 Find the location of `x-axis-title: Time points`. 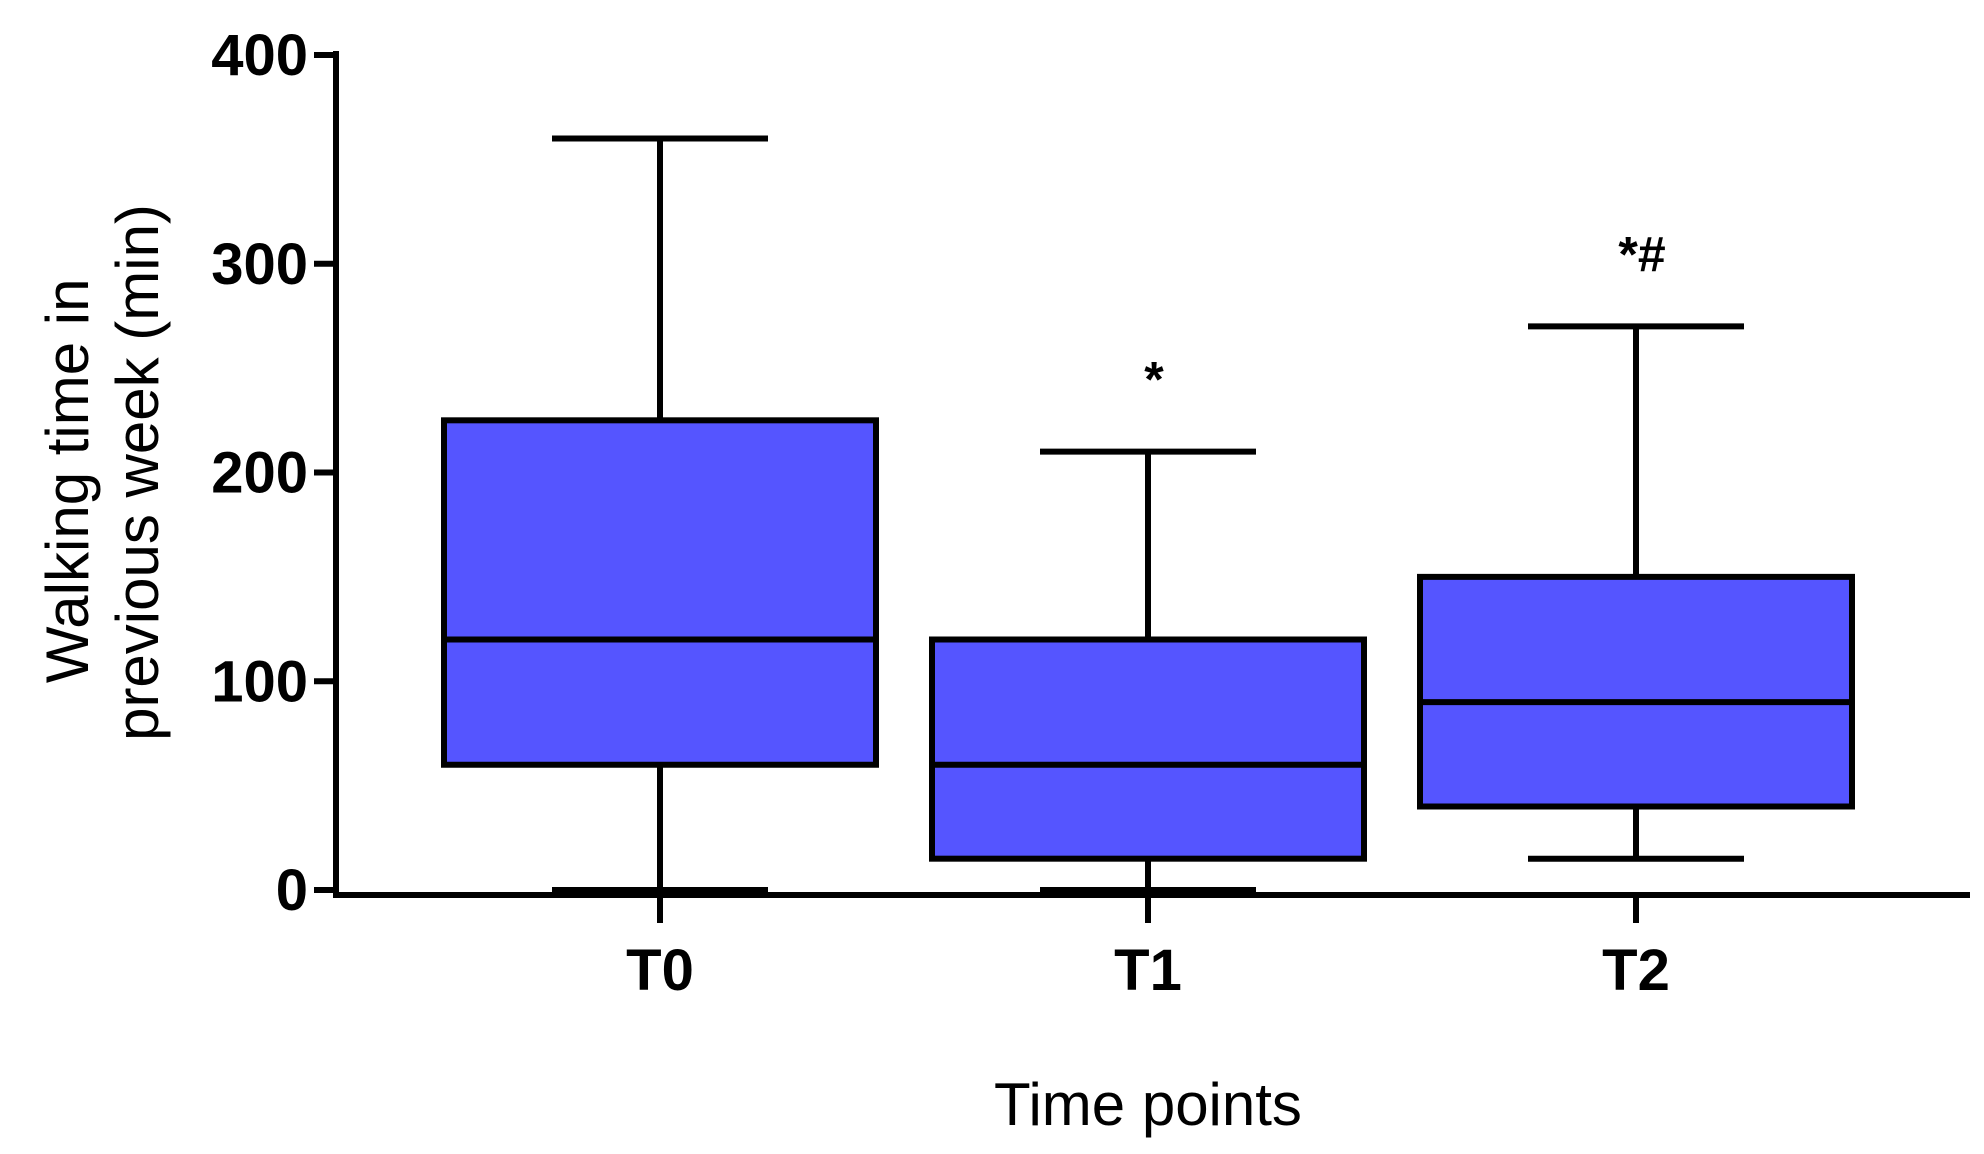

x-axis-title: Time points is located at coordinates (1148, 1104).